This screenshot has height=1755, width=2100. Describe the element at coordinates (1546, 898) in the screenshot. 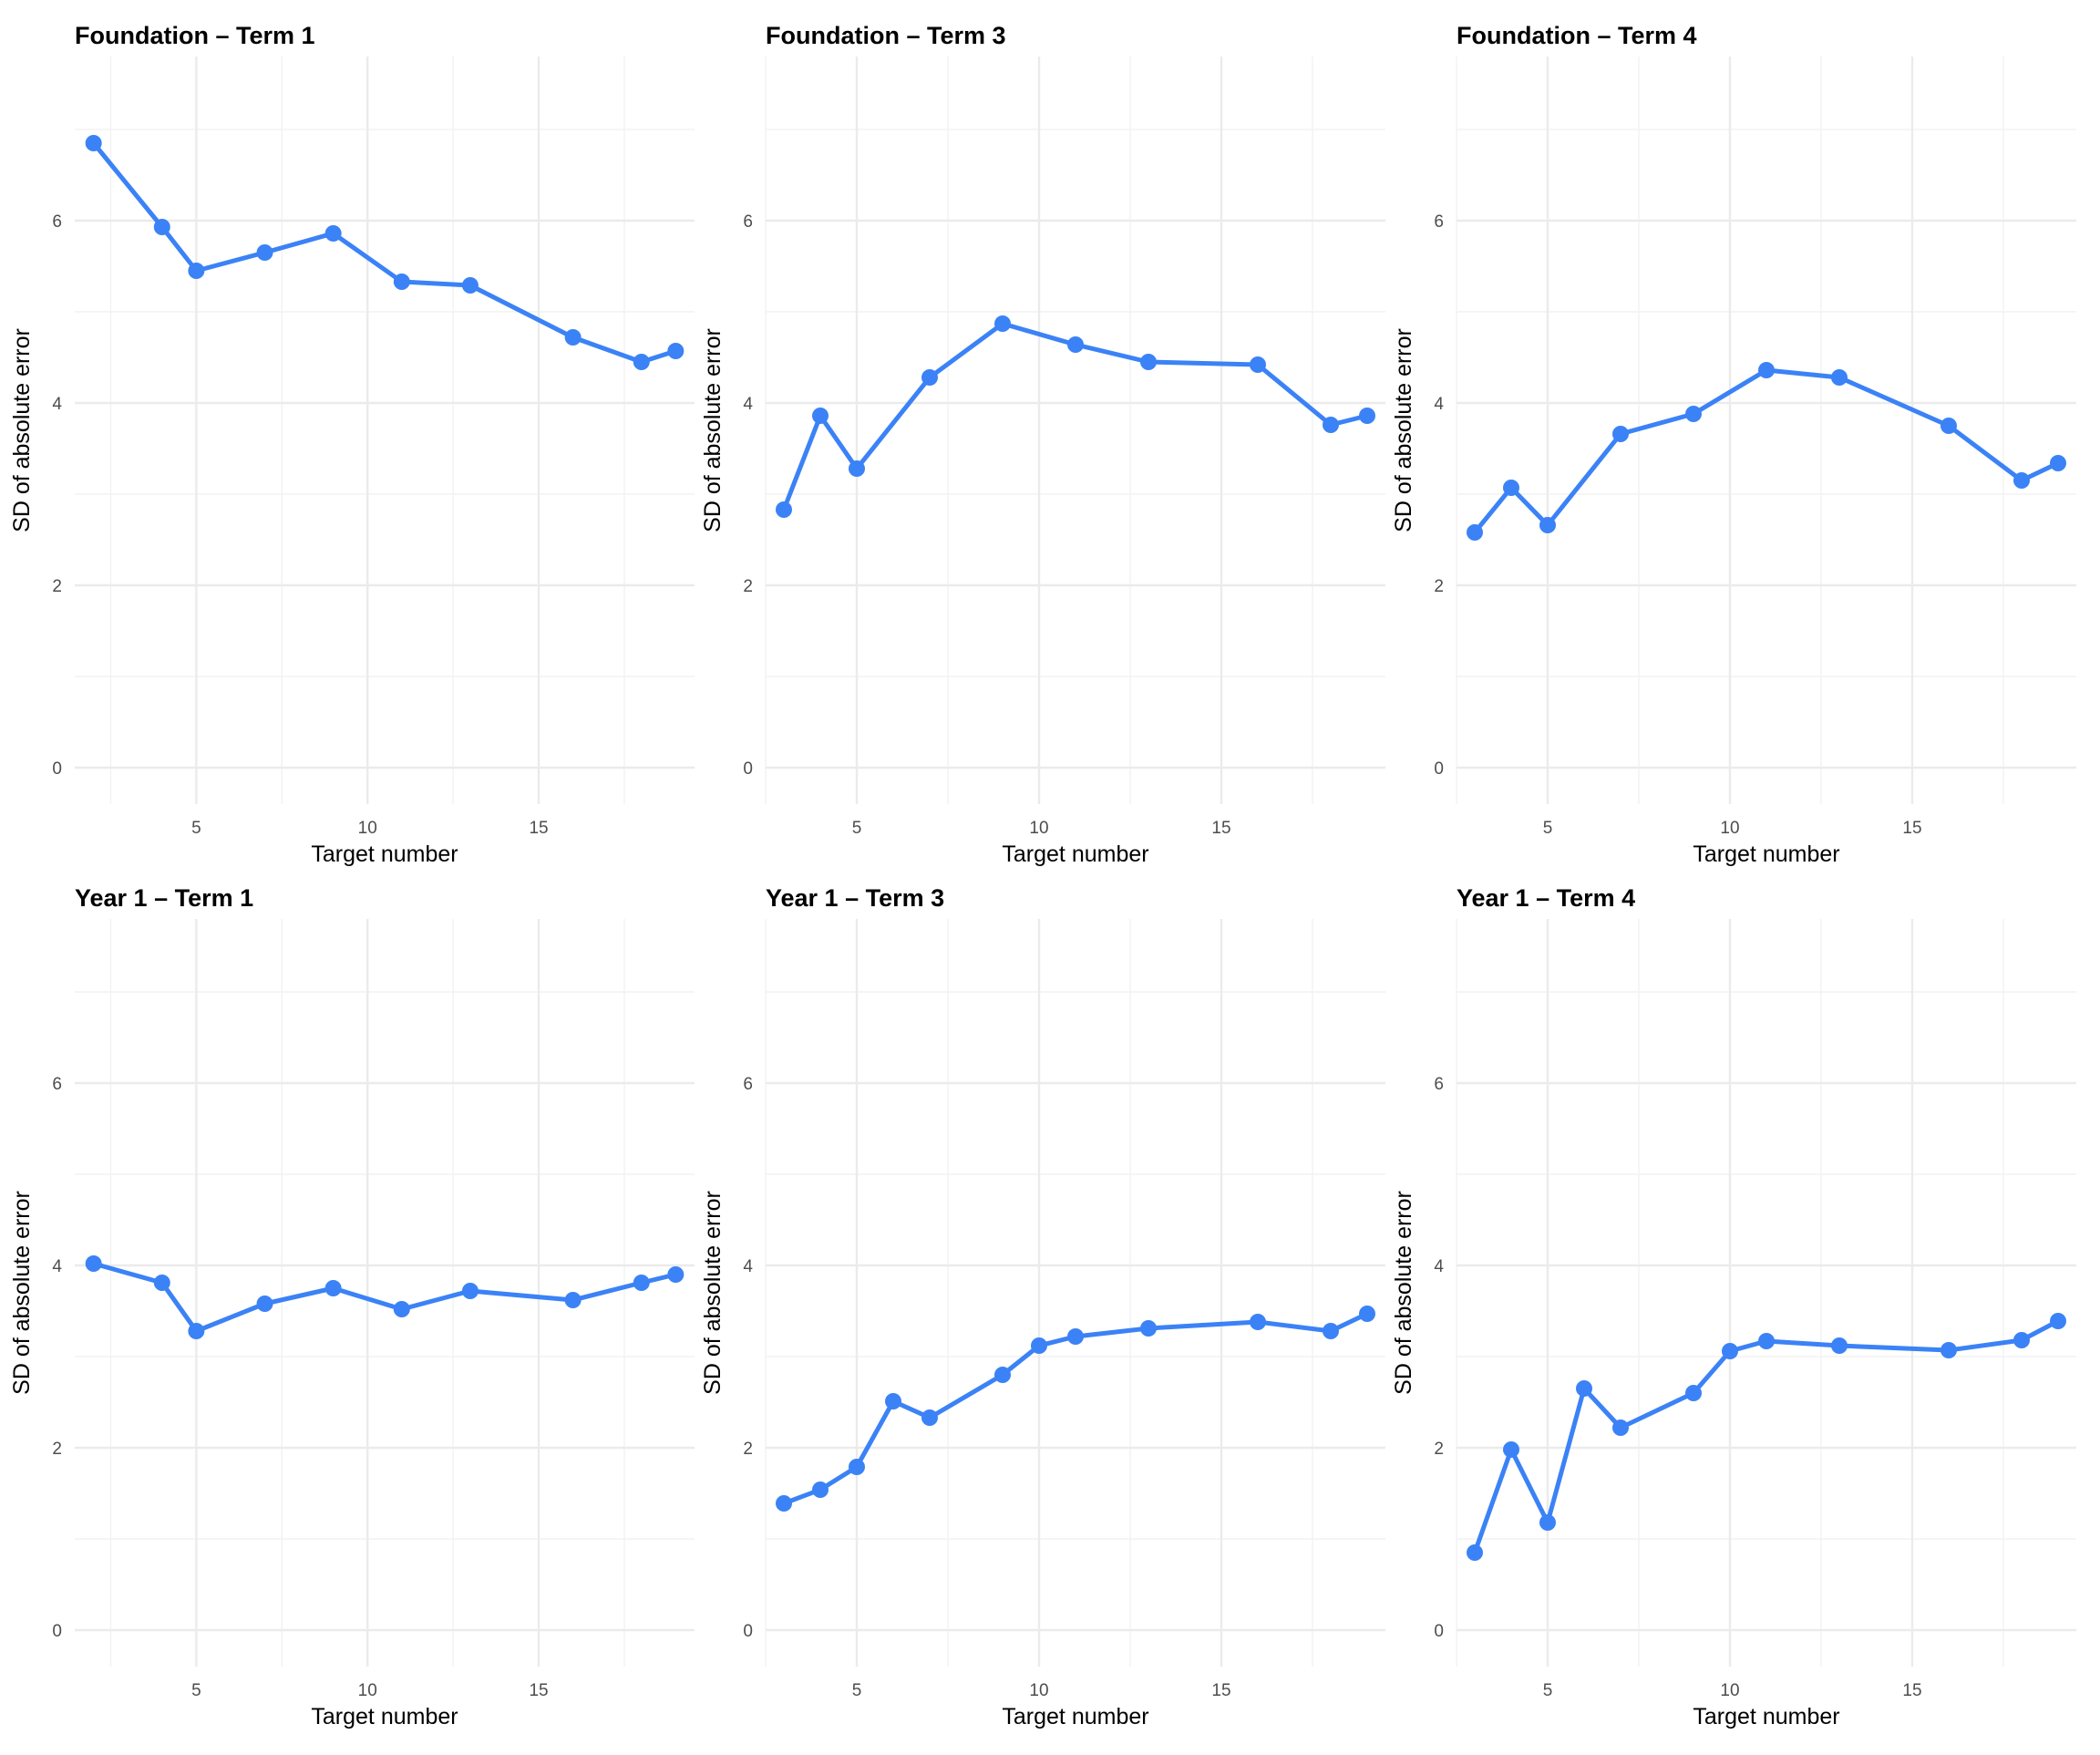

I see `panel-title: Year 1 – Term 4` at that location.